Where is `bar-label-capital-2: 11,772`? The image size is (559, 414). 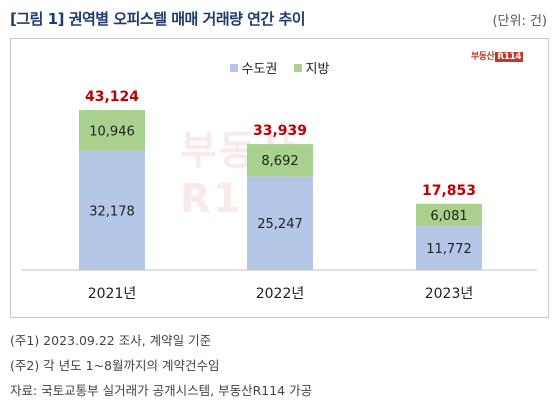
bar-label-capital-2: 11,772 is located at coordinates (449, 249).